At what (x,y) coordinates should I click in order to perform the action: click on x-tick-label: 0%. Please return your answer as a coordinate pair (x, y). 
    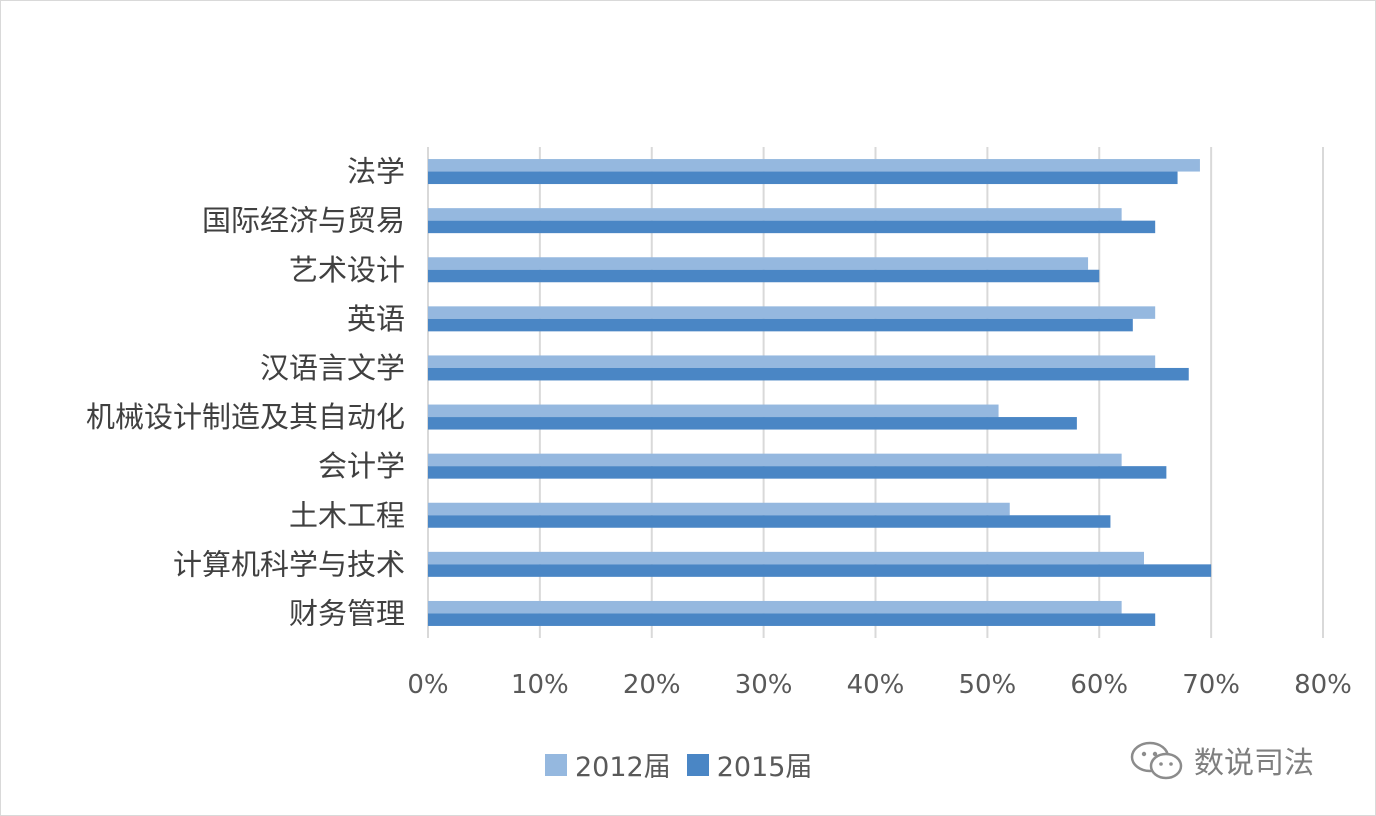
    Looking at the image, I should click on (427, 685).